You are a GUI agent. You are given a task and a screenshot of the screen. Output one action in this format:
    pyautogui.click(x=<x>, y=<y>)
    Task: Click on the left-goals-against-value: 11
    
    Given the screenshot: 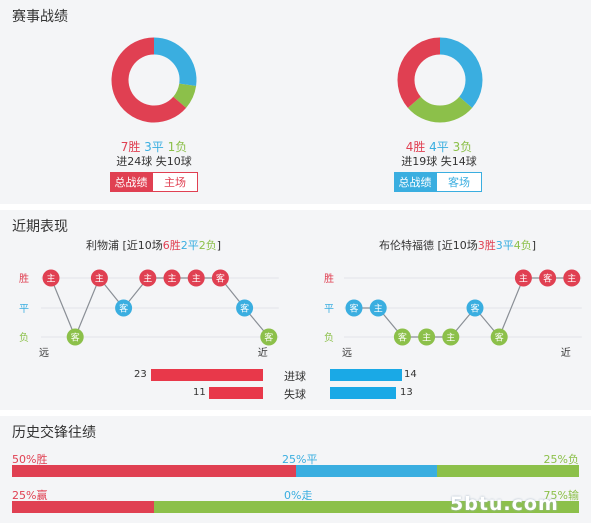 What is the action you would take?
    pyautogui.click(x=199, y=392)
    